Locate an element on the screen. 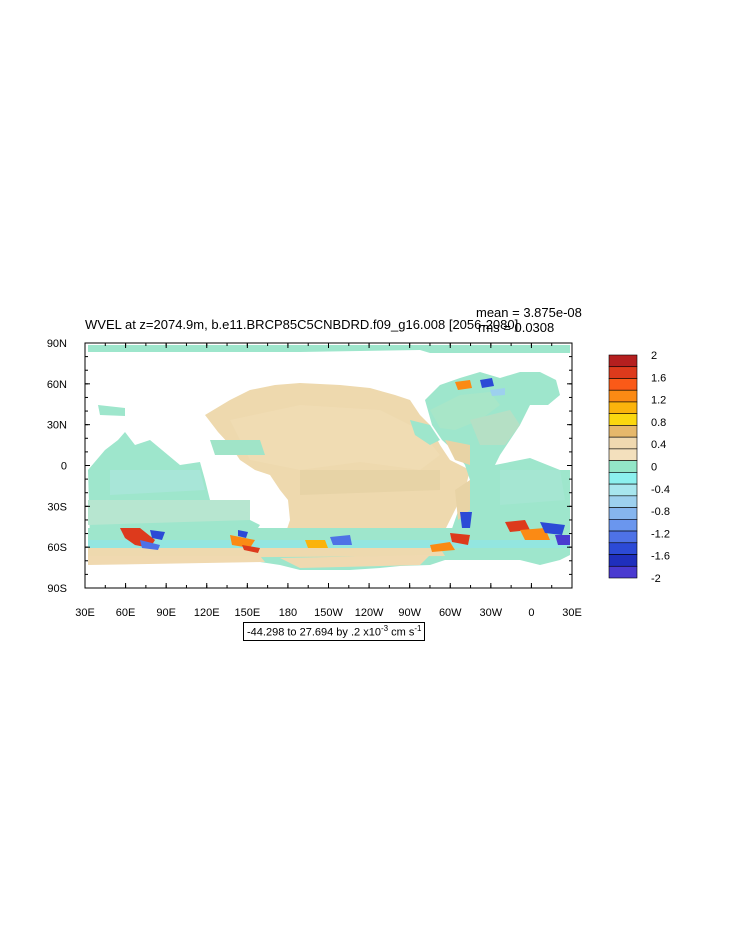 Image resolution: width=733 pixels, height=945 pixels. colorbar-label: 0.8 is located at coordinates (658, 423).